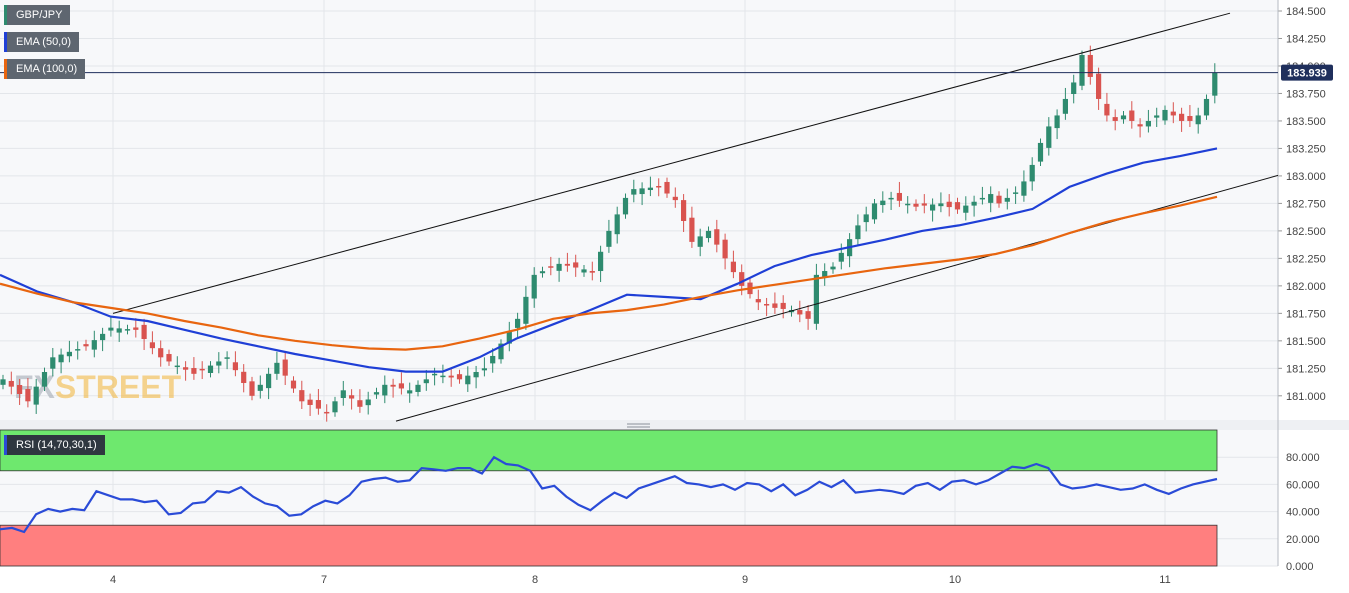 Image resolution: width=1349 pixels, height=593 pixels. I want to click on legend-ema50-label: EMA (50,0), so click(44, 42).